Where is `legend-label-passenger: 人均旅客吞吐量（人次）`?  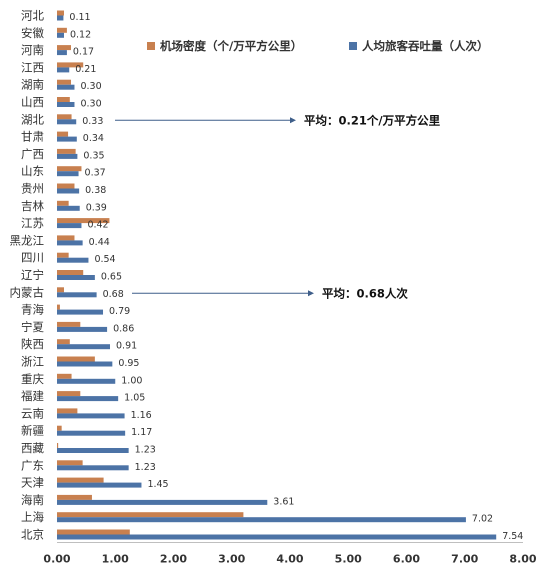
legend-label-passenger: 人均旅客吞吐量（人次） is located at coordinates (425, 46).